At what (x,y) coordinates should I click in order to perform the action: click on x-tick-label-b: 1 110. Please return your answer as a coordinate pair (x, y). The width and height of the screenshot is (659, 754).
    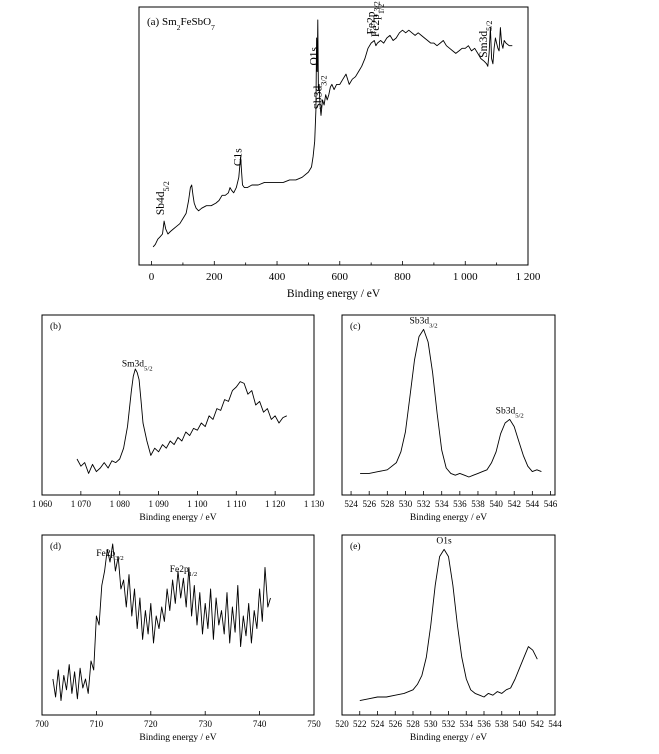
    Looking at the image, I should click on (236, 504).